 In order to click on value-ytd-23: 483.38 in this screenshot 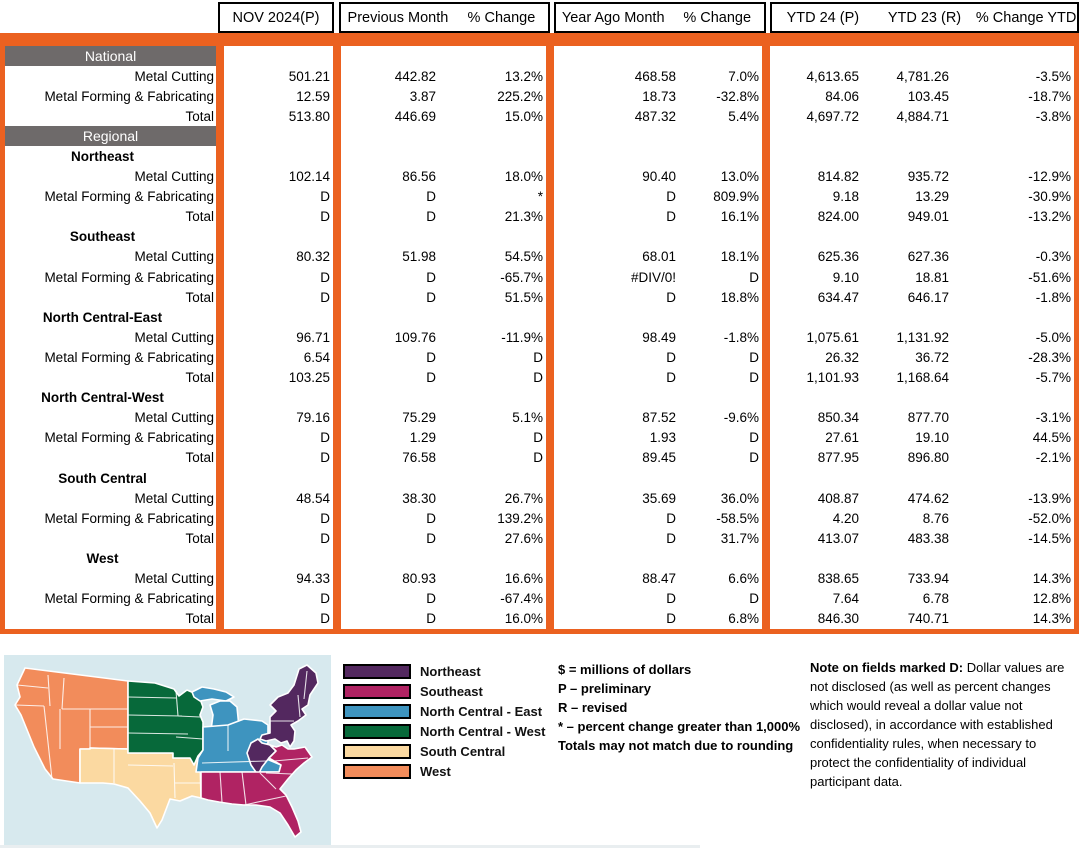, I will do `click(928, 538)`.